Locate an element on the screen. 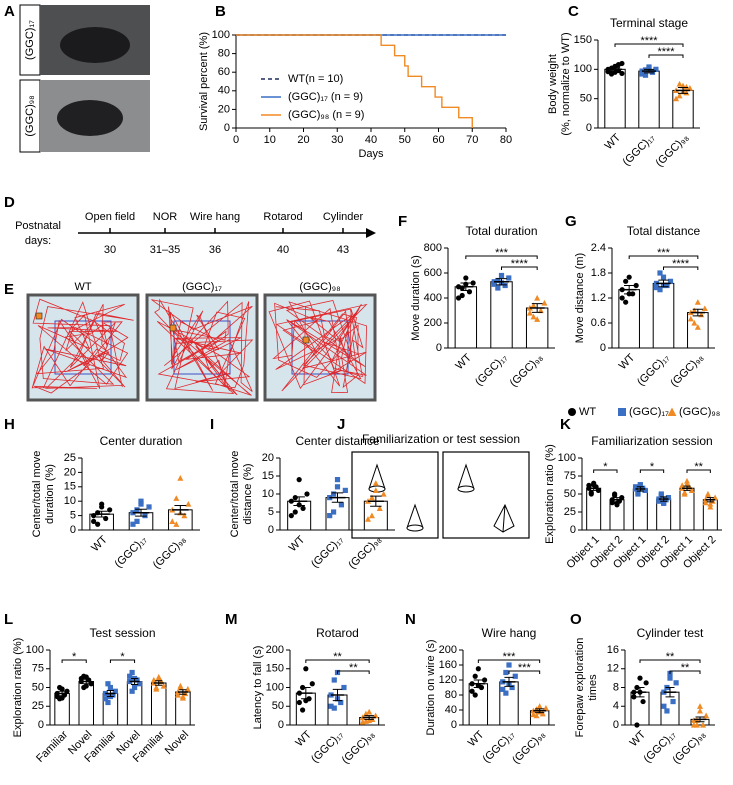 The height and width of the screenshot is (785, 733). panel-letter: B is located at coordinates (220, 11).